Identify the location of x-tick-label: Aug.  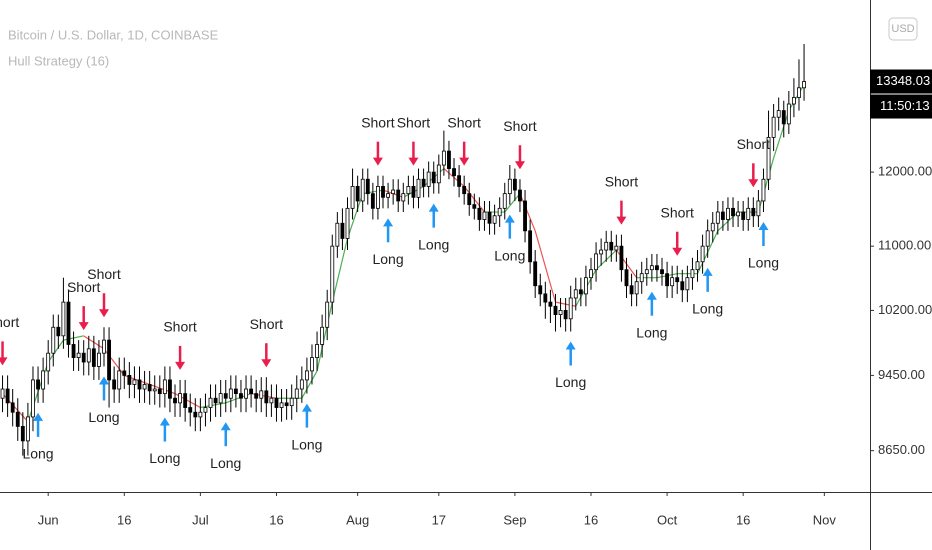
(357, 519).